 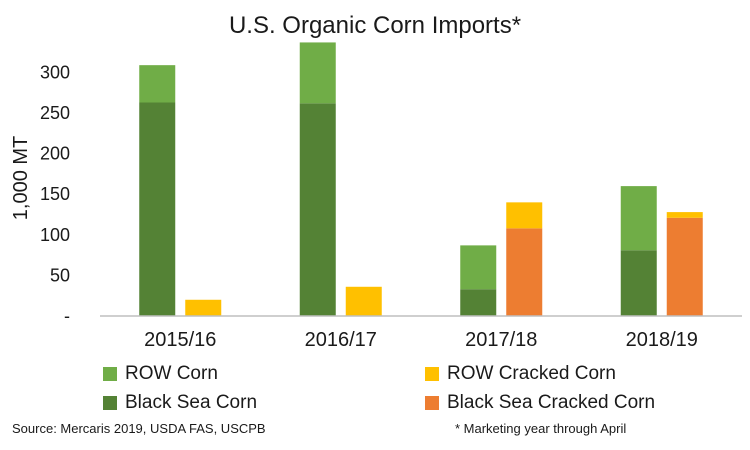 What do you see at coordinates (21, 178) in the screenshot?
I see `y-axis-label: 1,000 MT` at bounding box center [21, 178].